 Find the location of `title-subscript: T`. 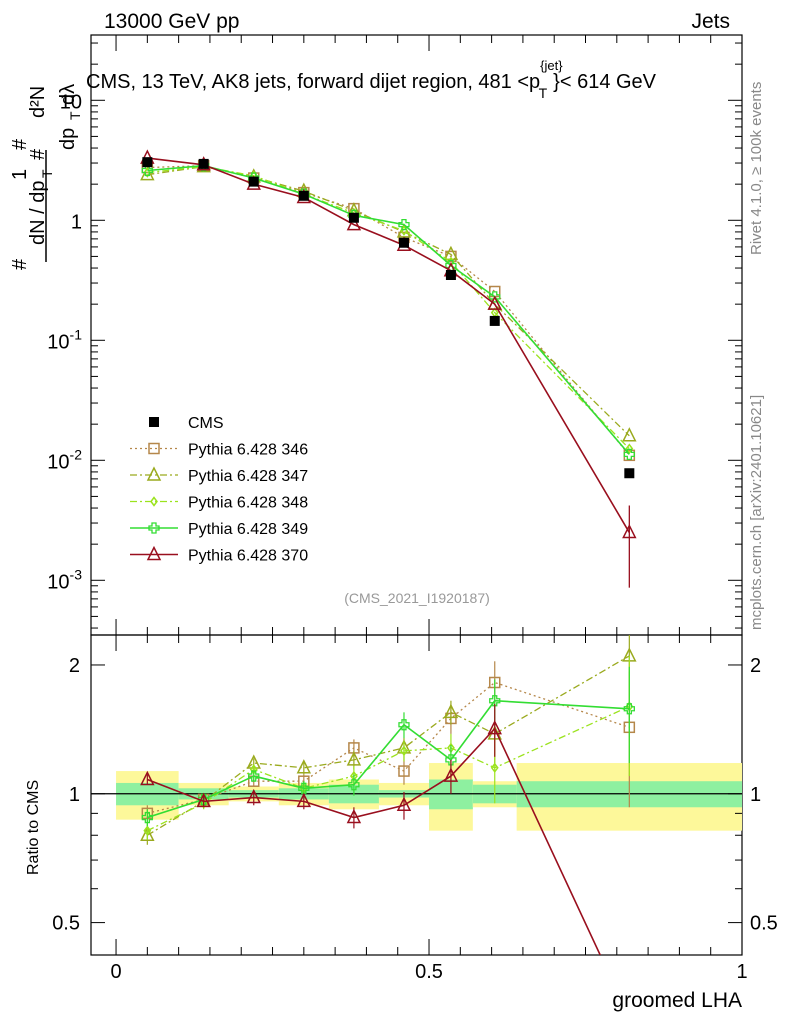

title-subscript: T is located at coordinates (543, 93).